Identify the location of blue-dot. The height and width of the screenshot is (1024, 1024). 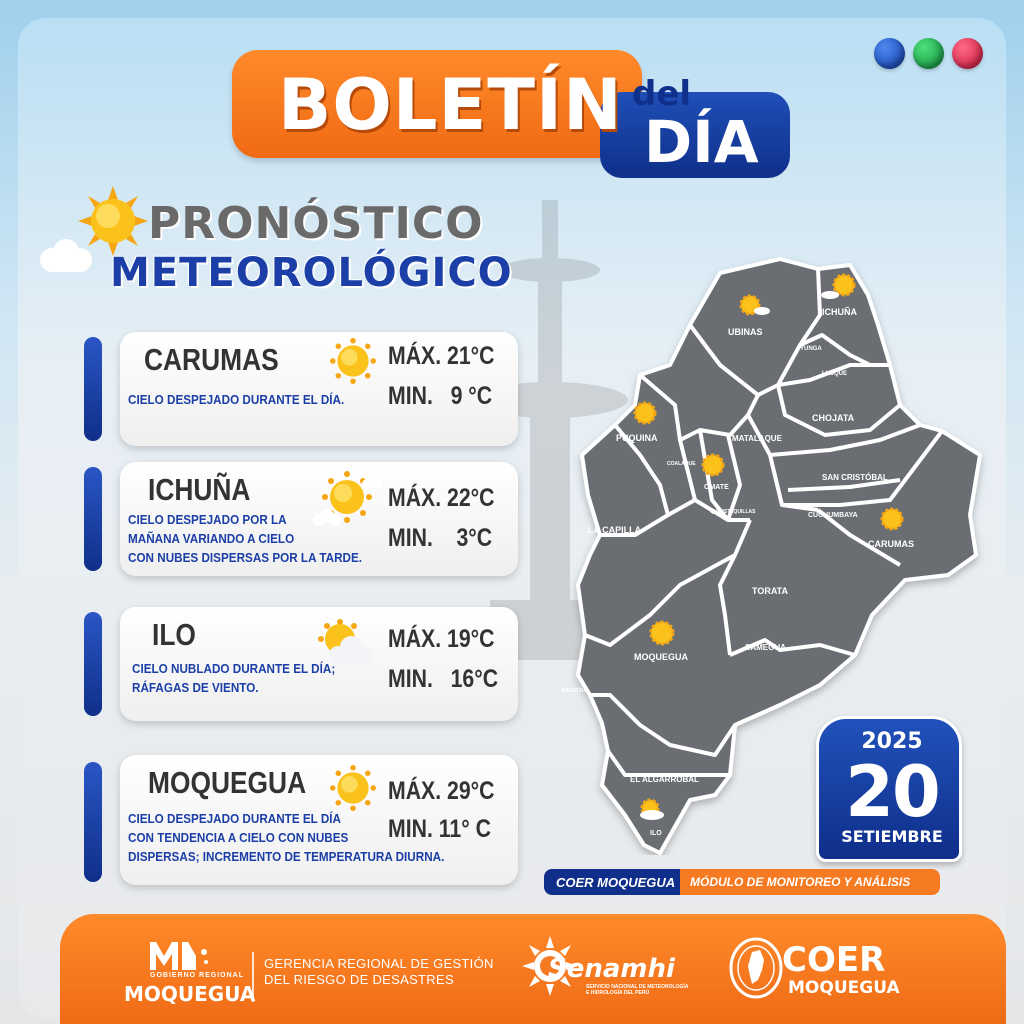
(889, 53).